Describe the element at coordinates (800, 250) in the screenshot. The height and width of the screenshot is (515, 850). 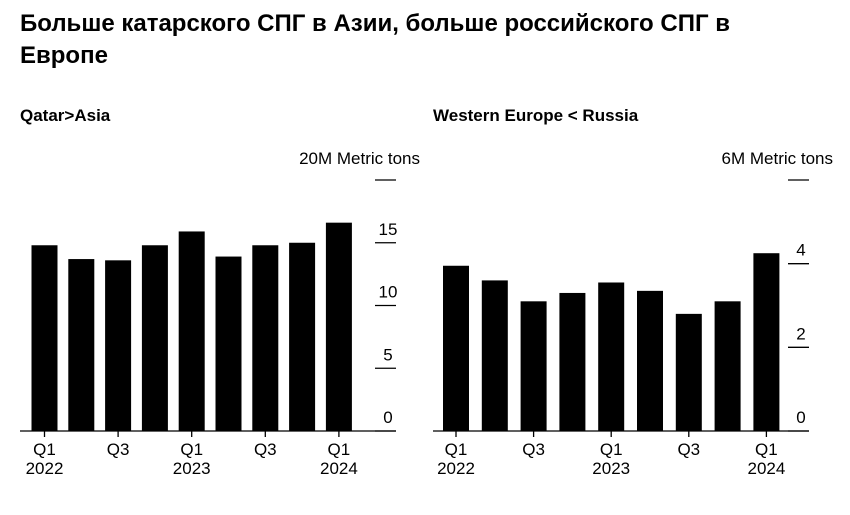
I see `y-tick-label: 4` at that location.